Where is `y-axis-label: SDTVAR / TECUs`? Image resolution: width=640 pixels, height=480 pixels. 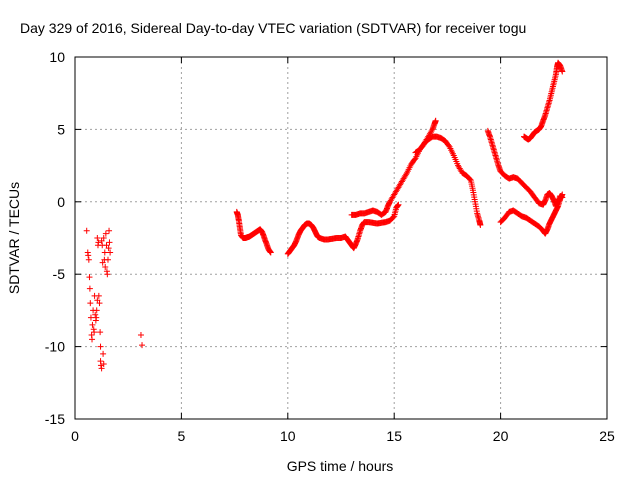 y-axis-label: SDTVAR / TECUs is located at coordinates (14, 238).